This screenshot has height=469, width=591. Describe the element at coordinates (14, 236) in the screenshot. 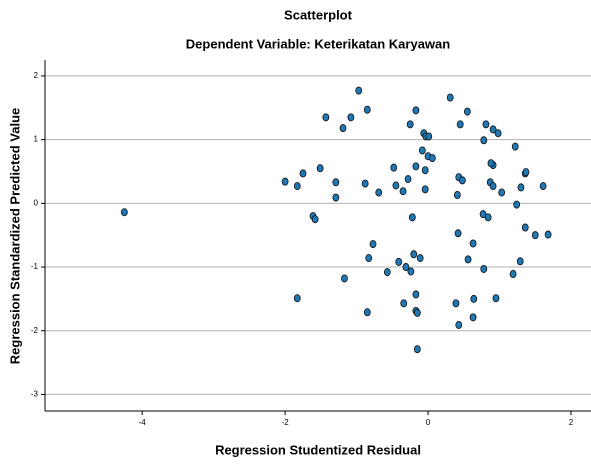

I see `y-axis-label: Regression Standardized Predicted Value` at that location.